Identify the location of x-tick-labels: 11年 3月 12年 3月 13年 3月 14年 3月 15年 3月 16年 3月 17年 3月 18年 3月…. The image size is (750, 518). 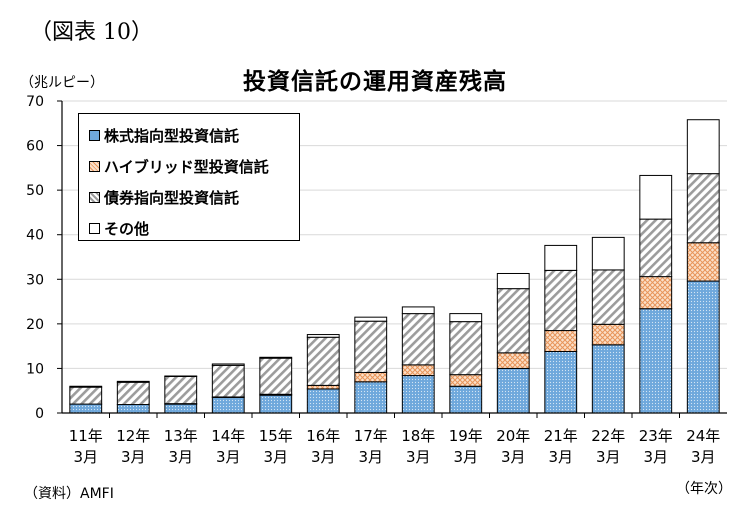
(395, 446).